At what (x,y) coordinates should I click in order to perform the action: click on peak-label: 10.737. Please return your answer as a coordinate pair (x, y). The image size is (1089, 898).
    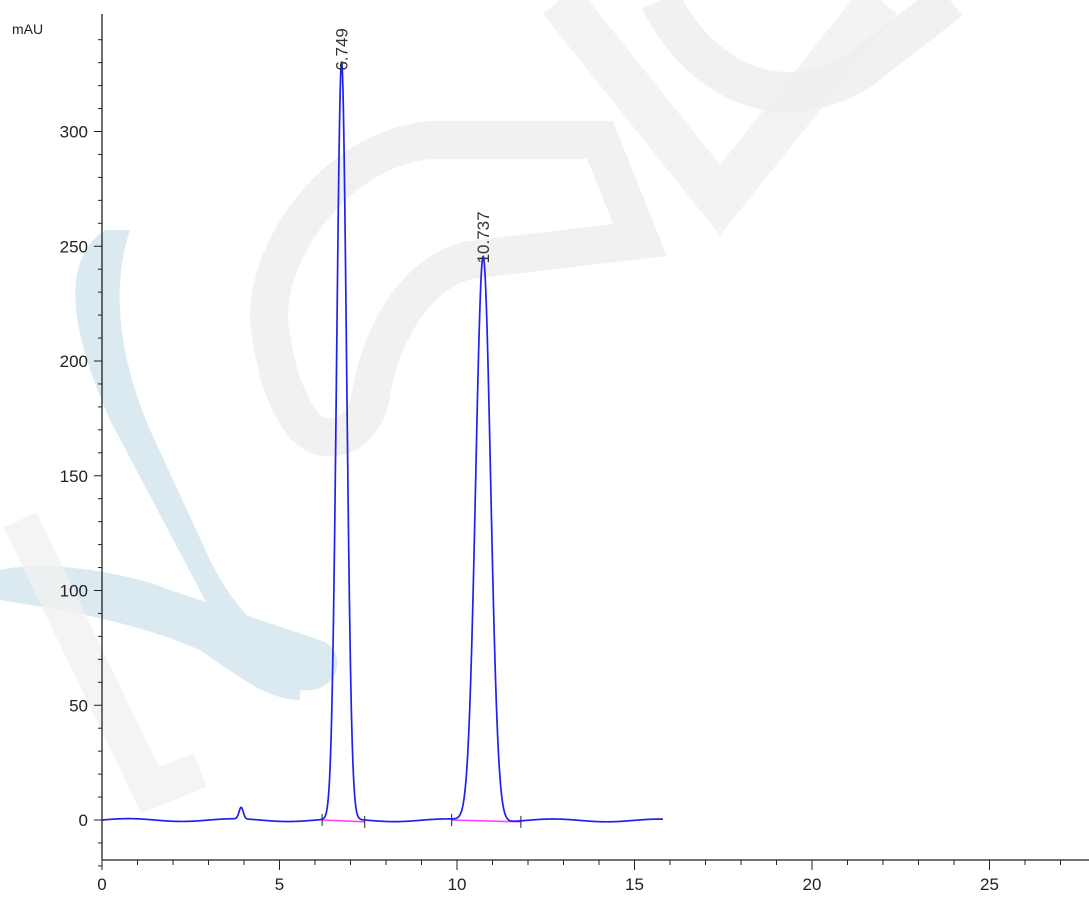
    Looking at the image, I should click on (483, 237).